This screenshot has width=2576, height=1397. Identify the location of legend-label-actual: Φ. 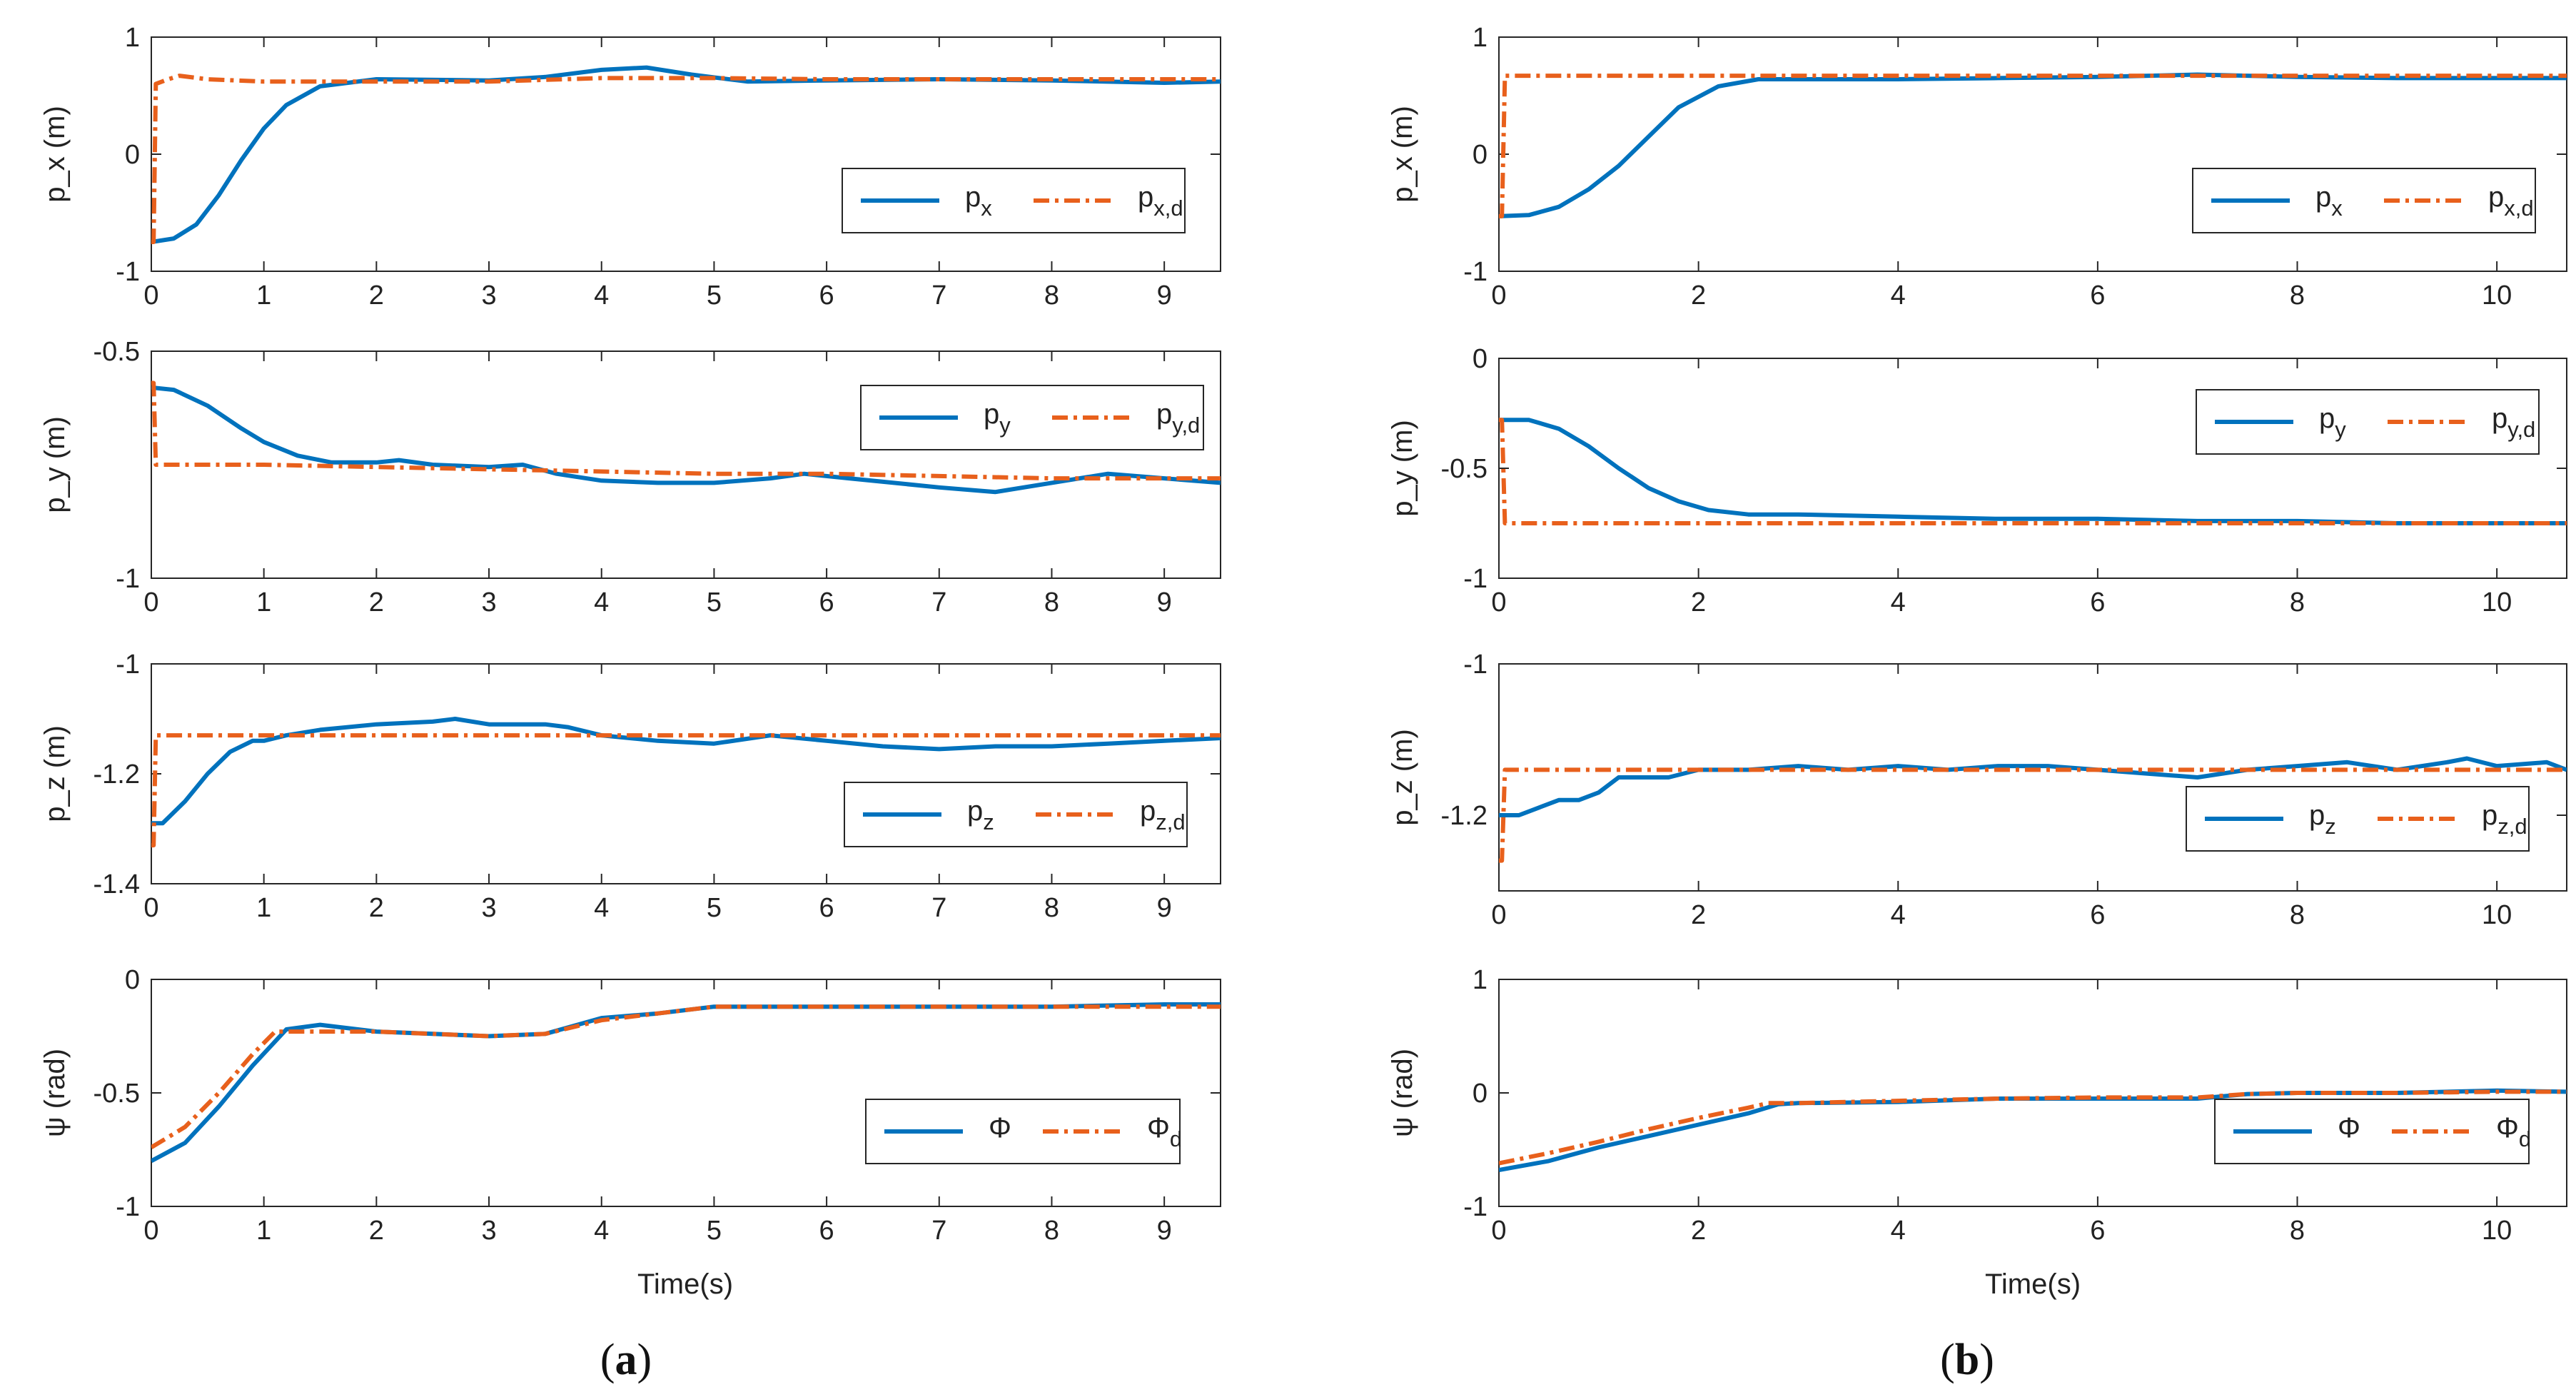
(1000, 1128).